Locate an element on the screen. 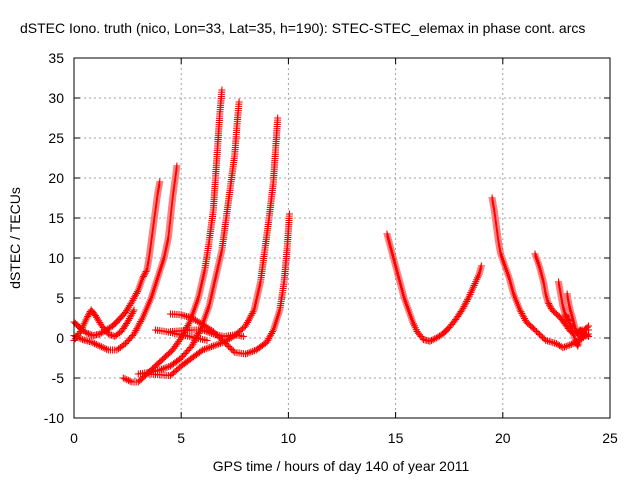 This screenshot has height=480, width=640. x-tick-label: 5 is located at coordinates (181, 438).